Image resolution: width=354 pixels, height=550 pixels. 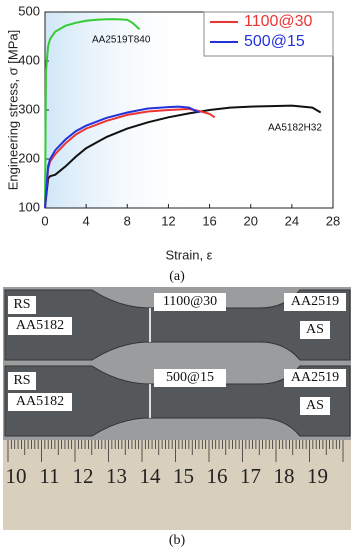 I want to click on ruler-number: 18, so click(x=284, y=476).